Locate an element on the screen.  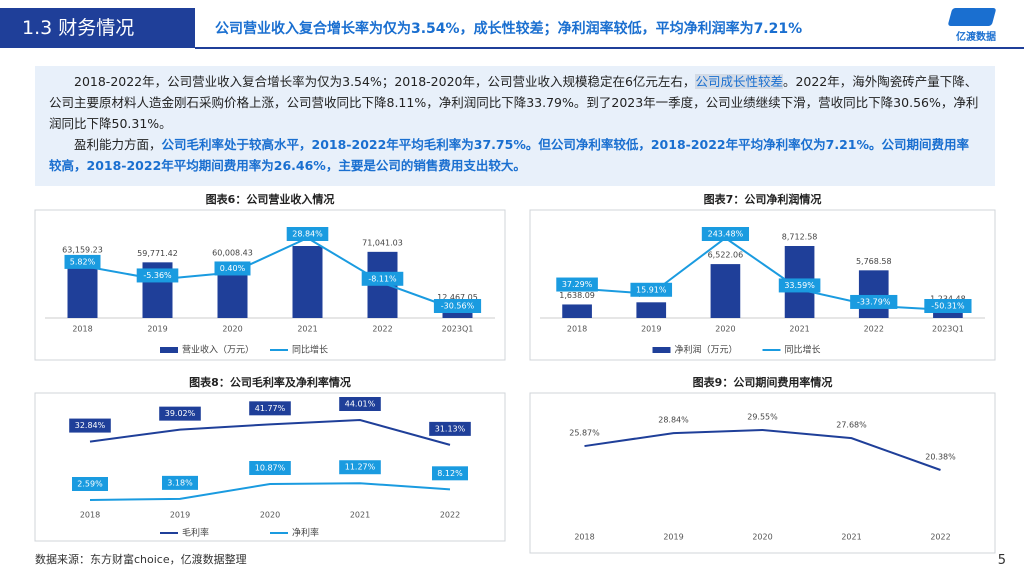
line-value-label: 33.59% is located at coordinates (799, 285).